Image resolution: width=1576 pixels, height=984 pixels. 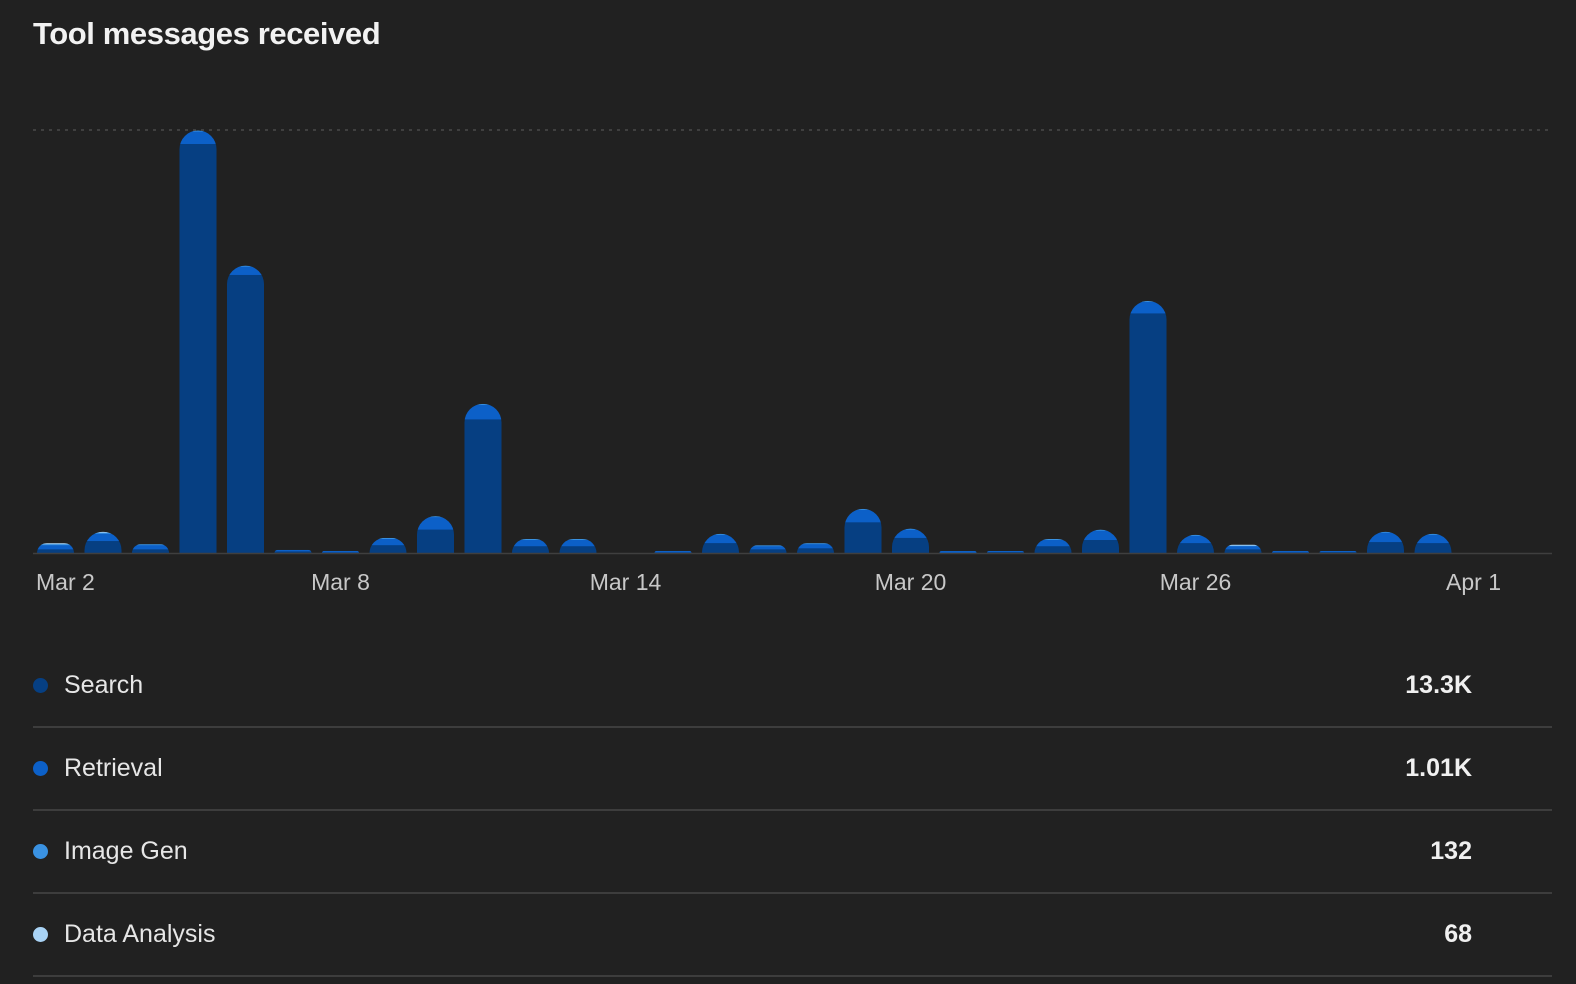 I want to click on legend-label: Search, so click(x=104, y=685).